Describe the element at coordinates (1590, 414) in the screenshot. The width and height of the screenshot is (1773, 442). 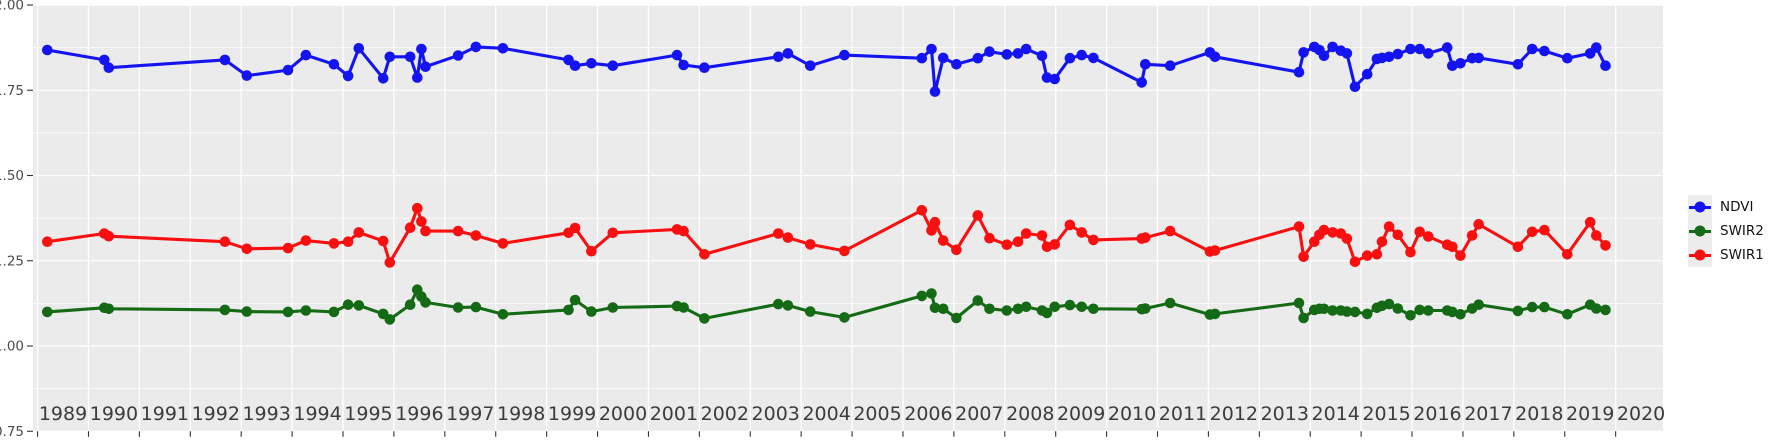
I see `x-tick-label: 2019` at that location.